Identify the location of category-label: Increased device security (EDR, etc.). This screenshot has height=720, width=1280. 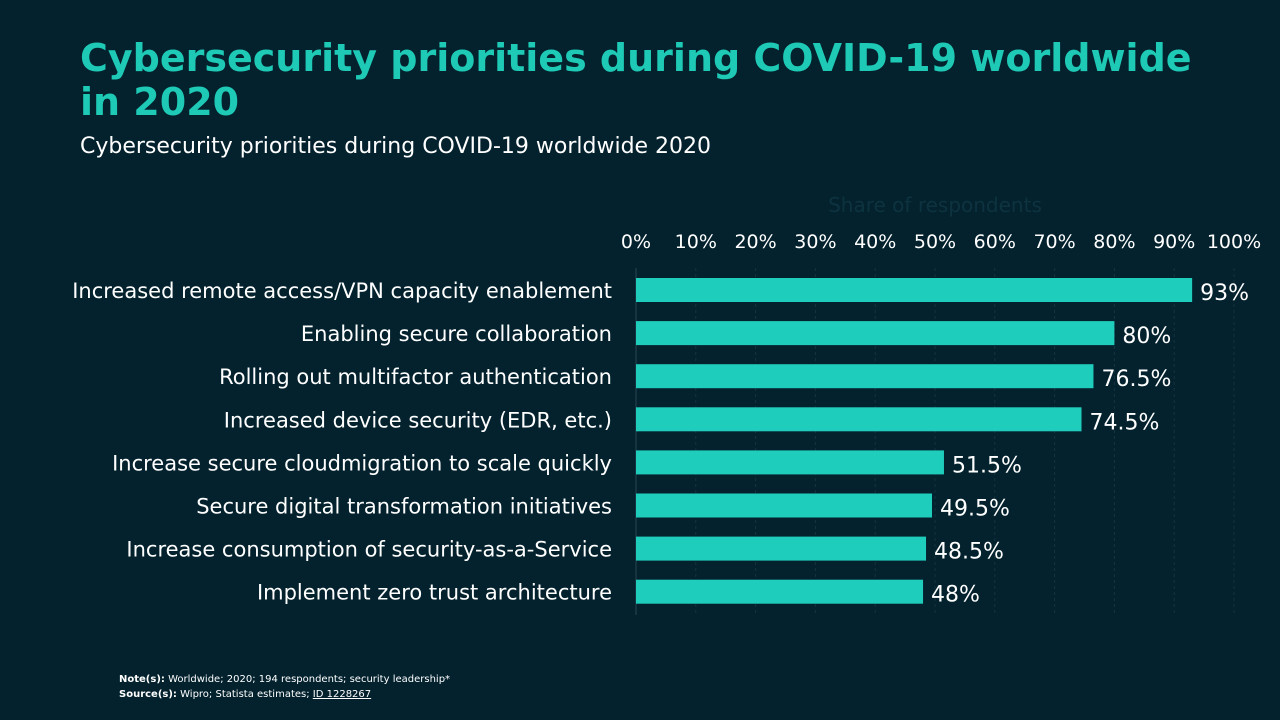
(418, 420).